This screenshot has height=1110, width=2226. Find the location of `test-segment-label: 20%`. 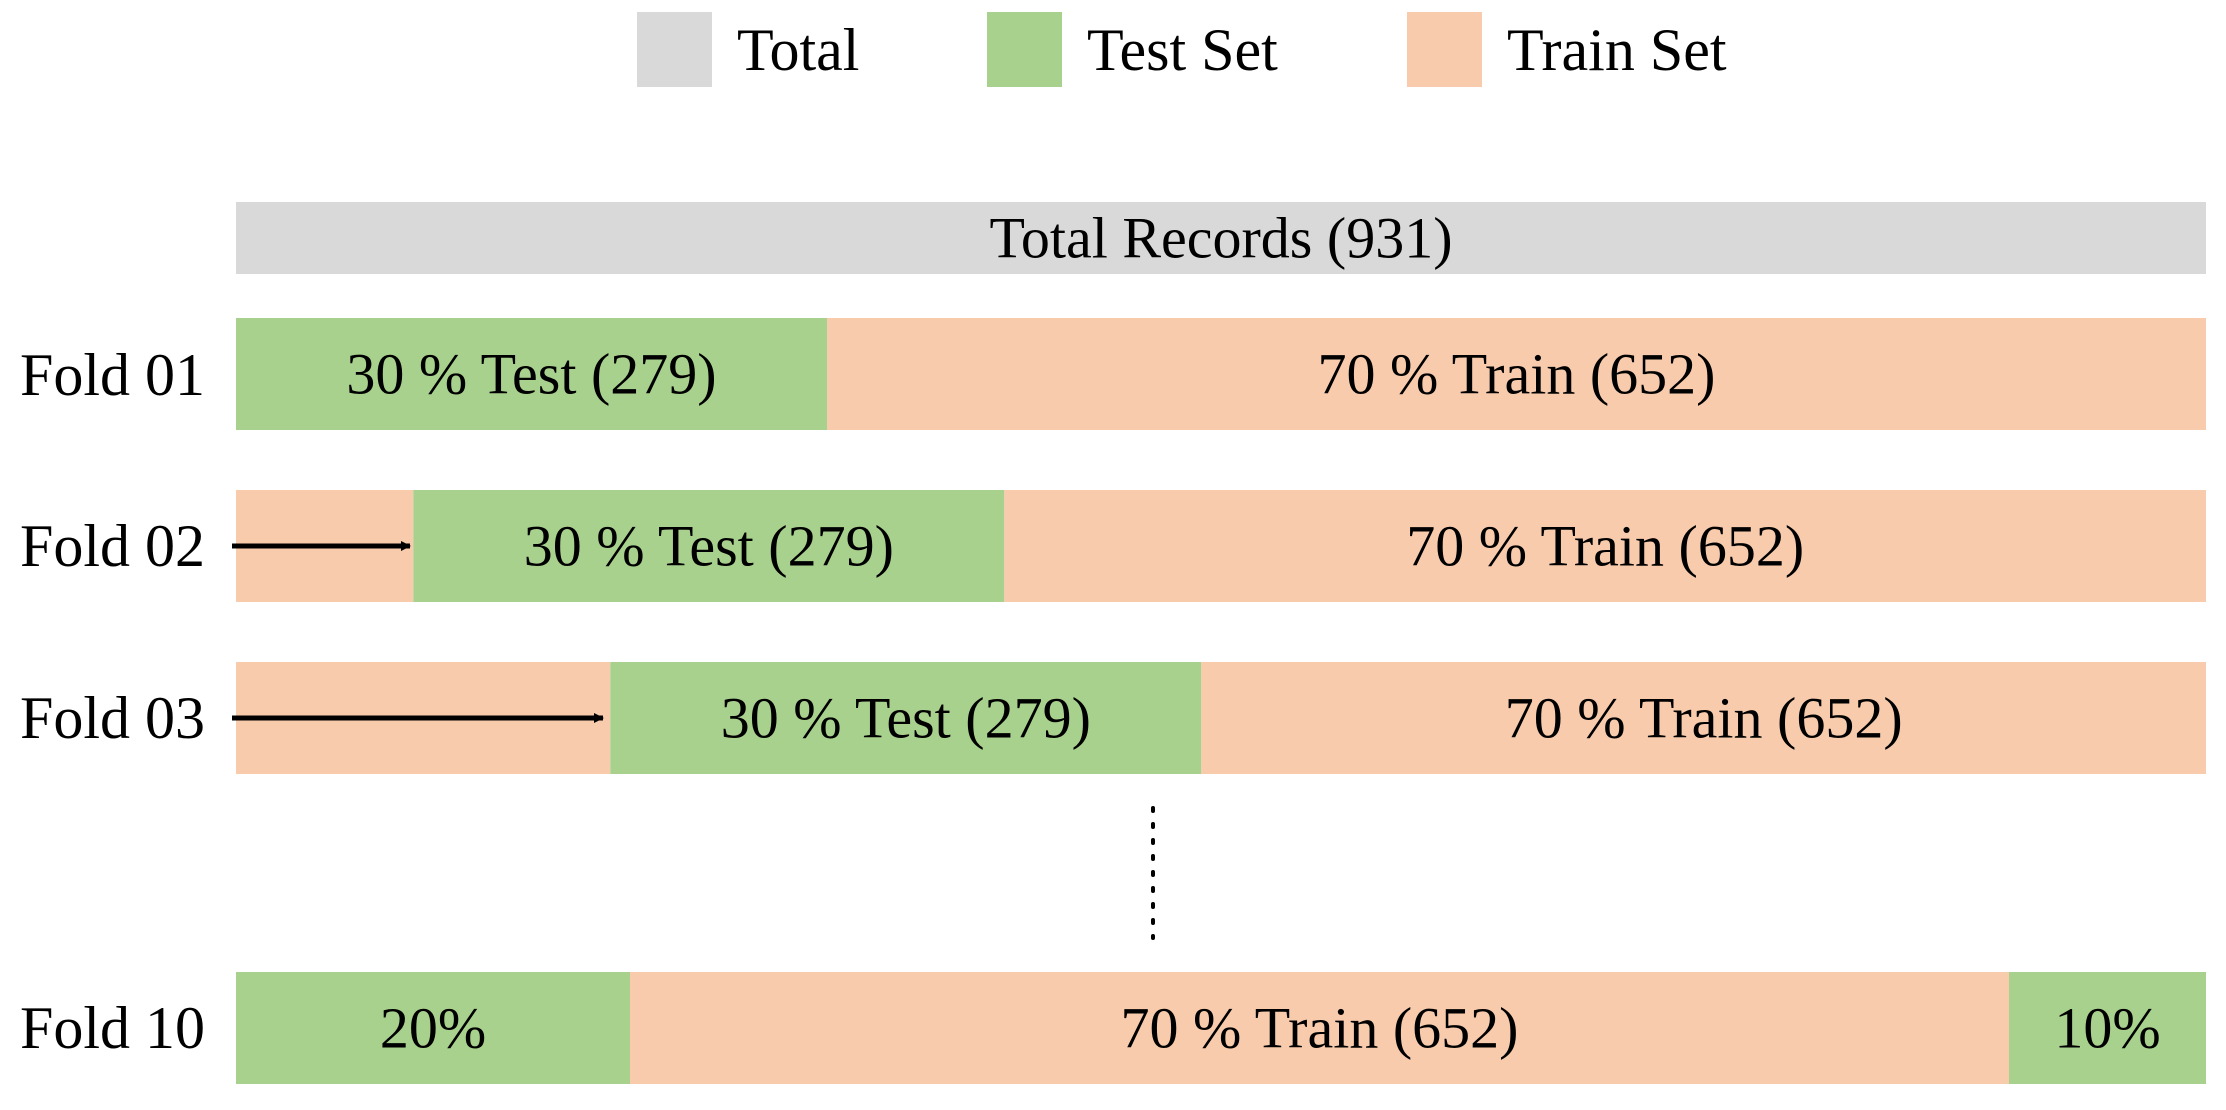

test-segment-label: 20% is located at coordinates (433, 1028).